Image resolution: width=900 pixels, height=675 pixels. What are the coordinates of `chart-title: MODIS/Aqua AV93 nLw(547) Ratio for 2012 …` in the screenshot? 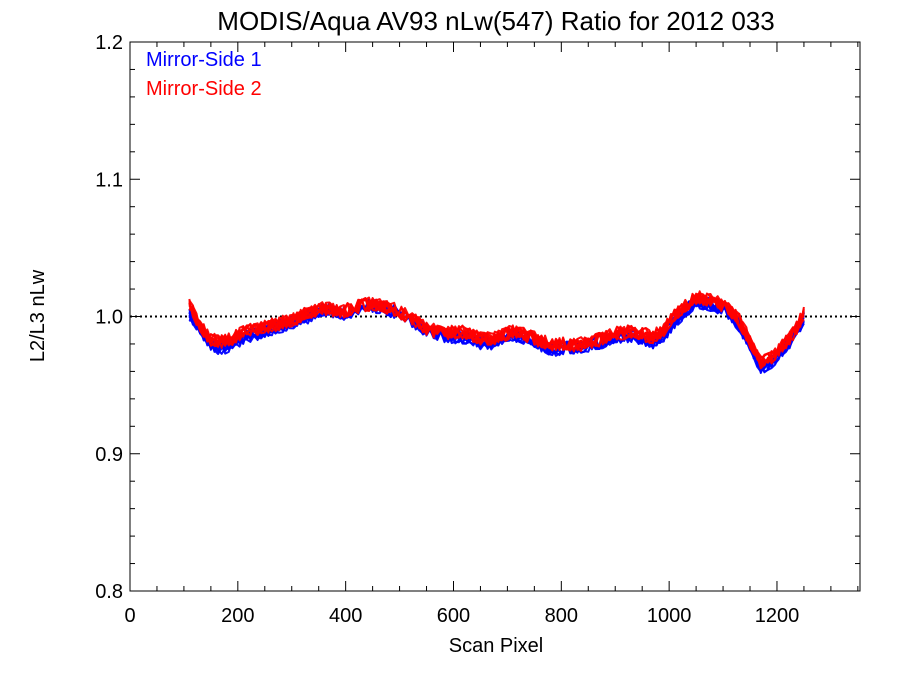 It's located at (495, 21).